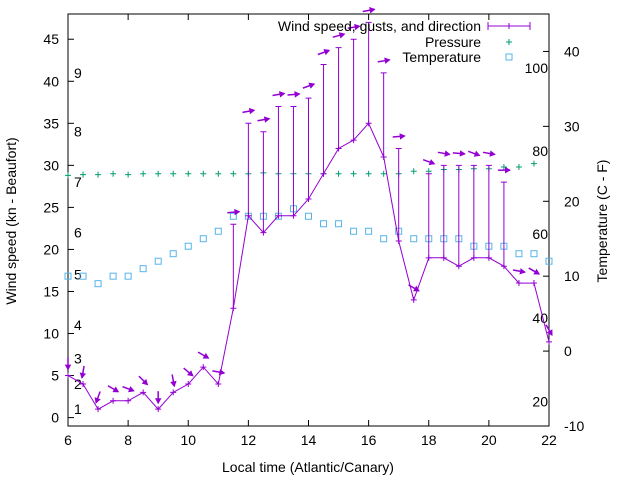  What do you see at coordinates (308, 467) in the screenshot?
I see `x-axis-label: Local time (Atlantic/Canary)` at bounding box center [308, 467].